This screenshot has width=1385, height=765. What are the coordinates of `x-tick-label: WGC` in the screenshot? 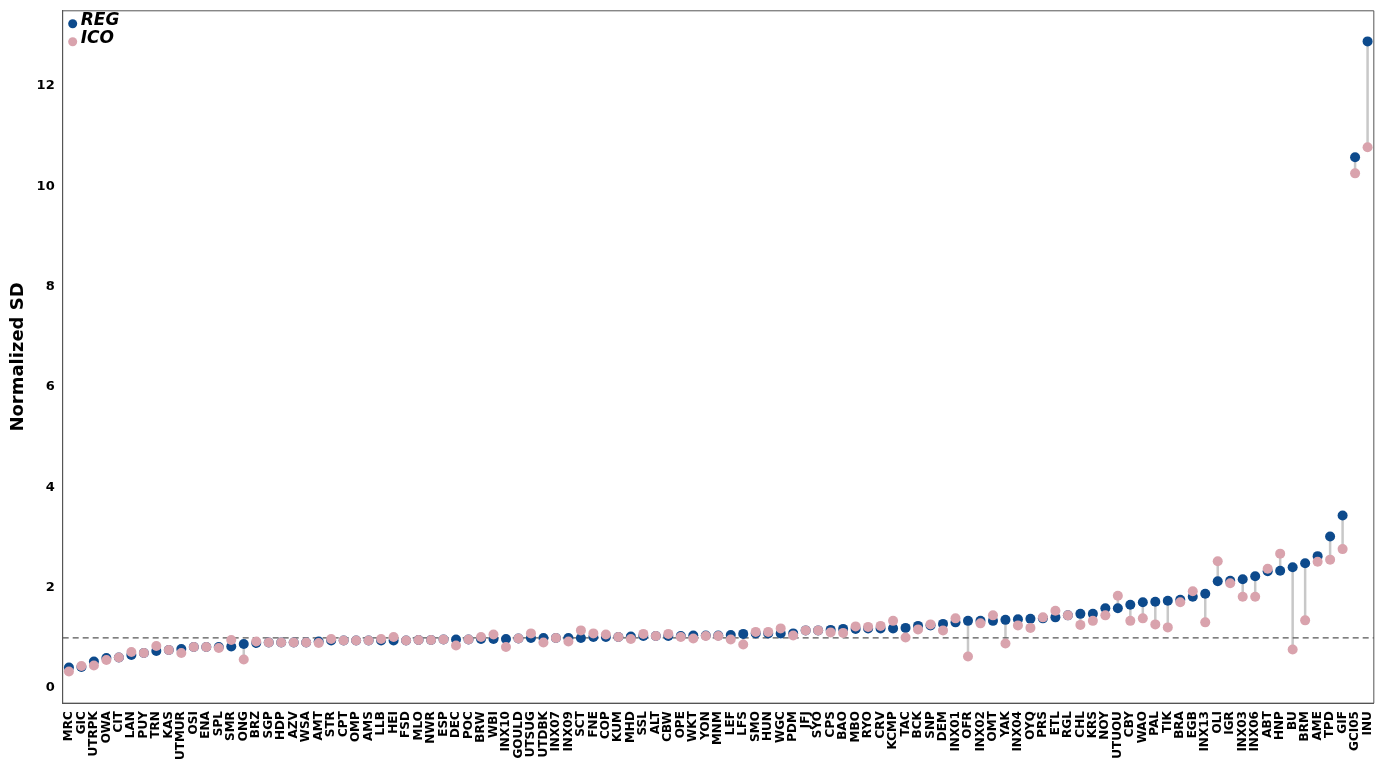 It's located at (779, 727).